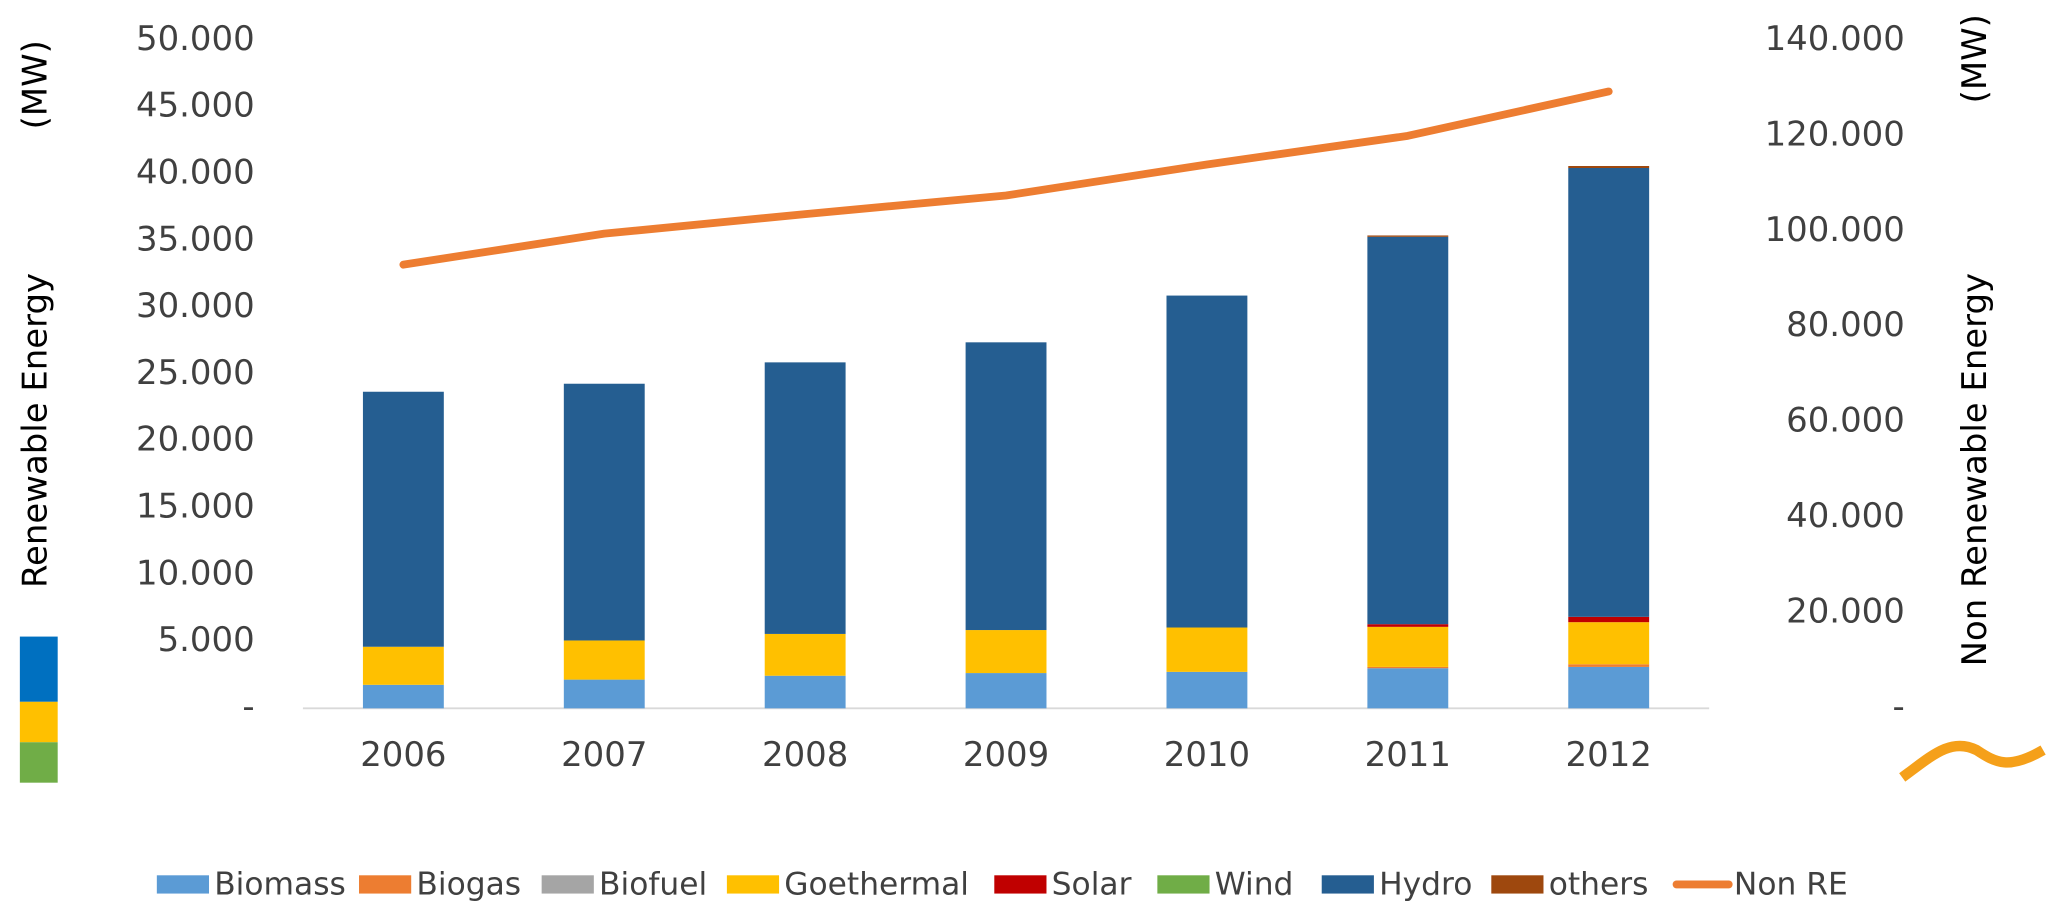 This screenshot has width=2046, height=904. What do you see at coordinates (1791, 885) in the screenshot?
I see `legend-label: Non RE` at bounding box center [1791, 885].